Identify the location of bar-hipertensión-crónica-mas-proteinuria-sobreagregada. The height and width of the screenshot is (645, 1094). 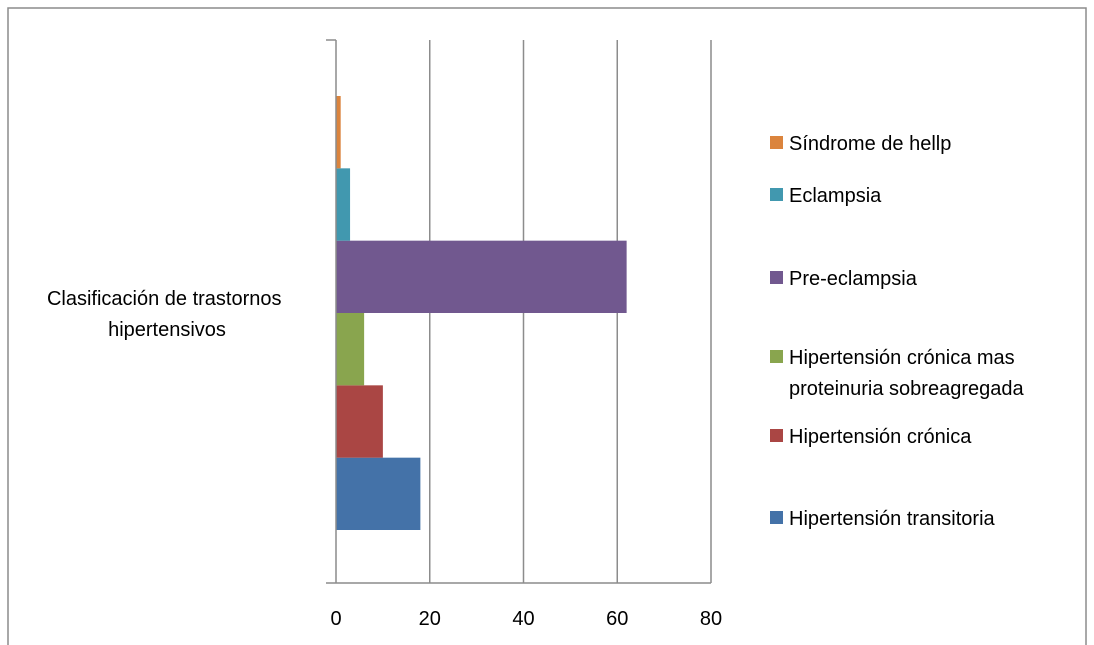
(350, 349).